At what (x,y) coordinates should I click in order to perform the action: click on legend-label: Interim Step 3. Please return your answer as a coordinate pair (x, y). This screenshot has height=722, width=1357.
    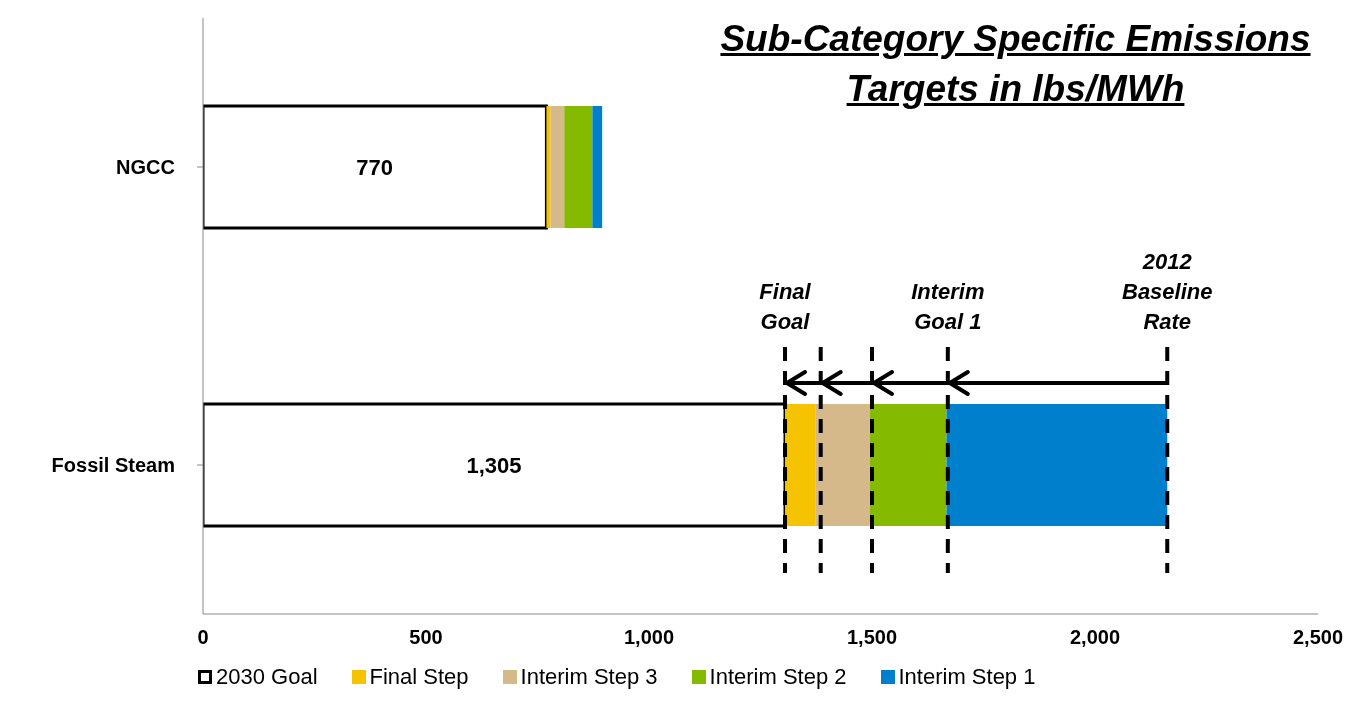
    Looking at the image, I should click on (589, 677).